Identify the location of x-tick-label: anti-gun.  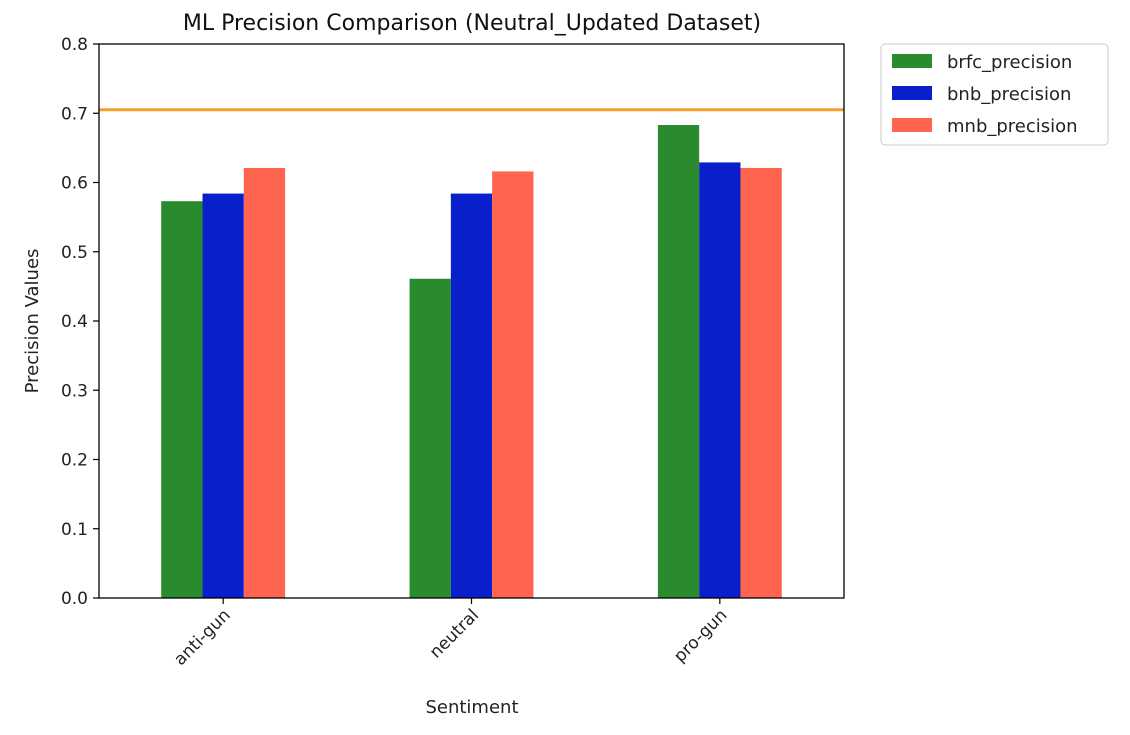
(202, 637).